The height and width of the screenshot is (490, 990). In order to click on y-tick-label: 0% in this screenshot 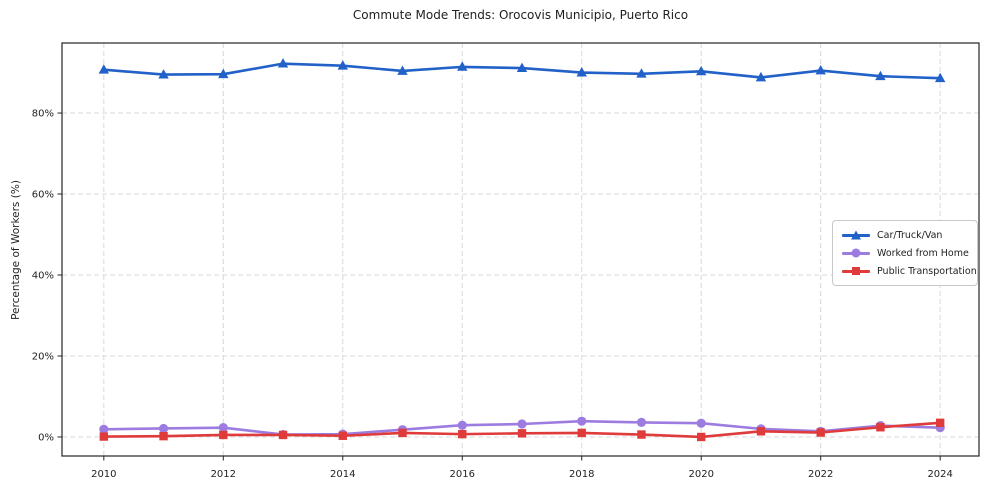, I will do `click(46, 437)`.